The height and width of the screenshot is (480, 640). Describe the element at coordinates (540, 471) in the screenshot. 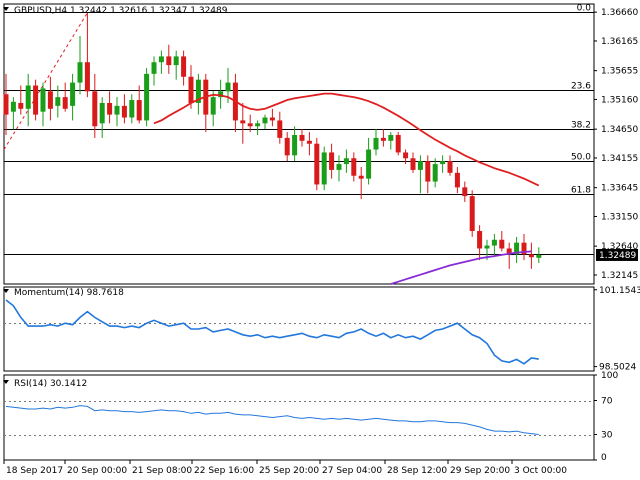

I see `time-tick-label: 3 Oct 00:00` at that location.